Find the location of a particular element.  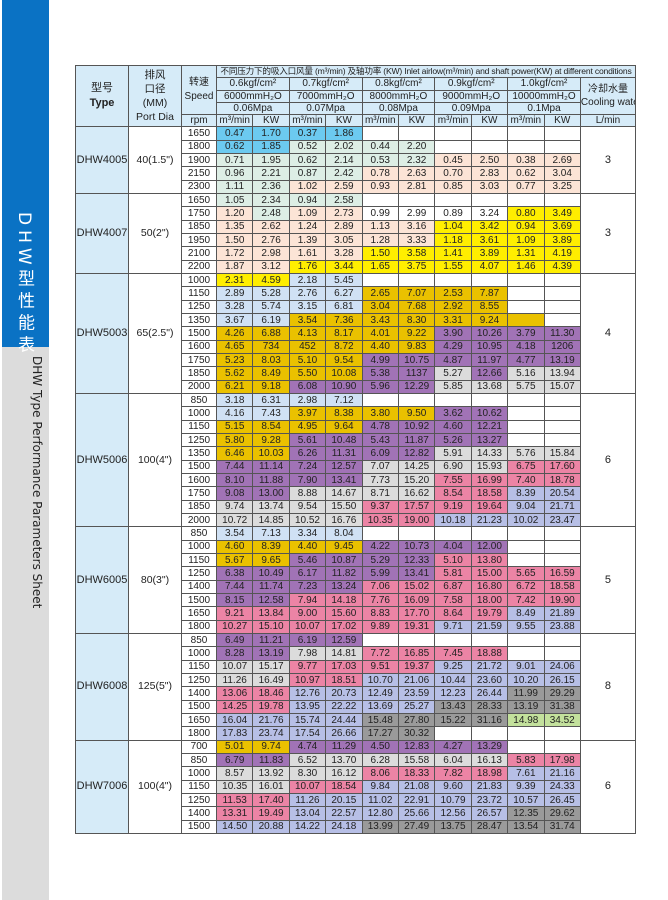

power-cell: 16.13 is located at coordinates (489, 760).